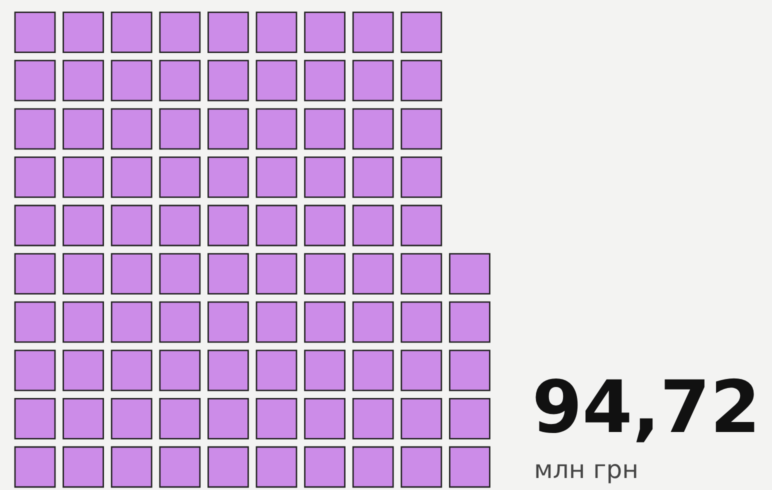 Image resolution: width=772 pixels, height=490 pixels. I want to click on text: млн грн, so click(586, 474).